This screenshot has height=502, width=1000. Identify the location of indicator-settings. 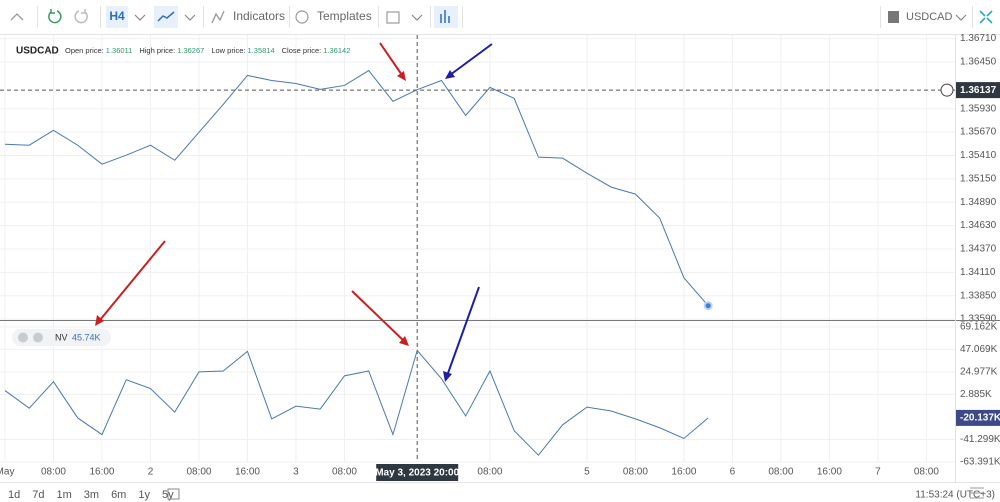
(38, 337).